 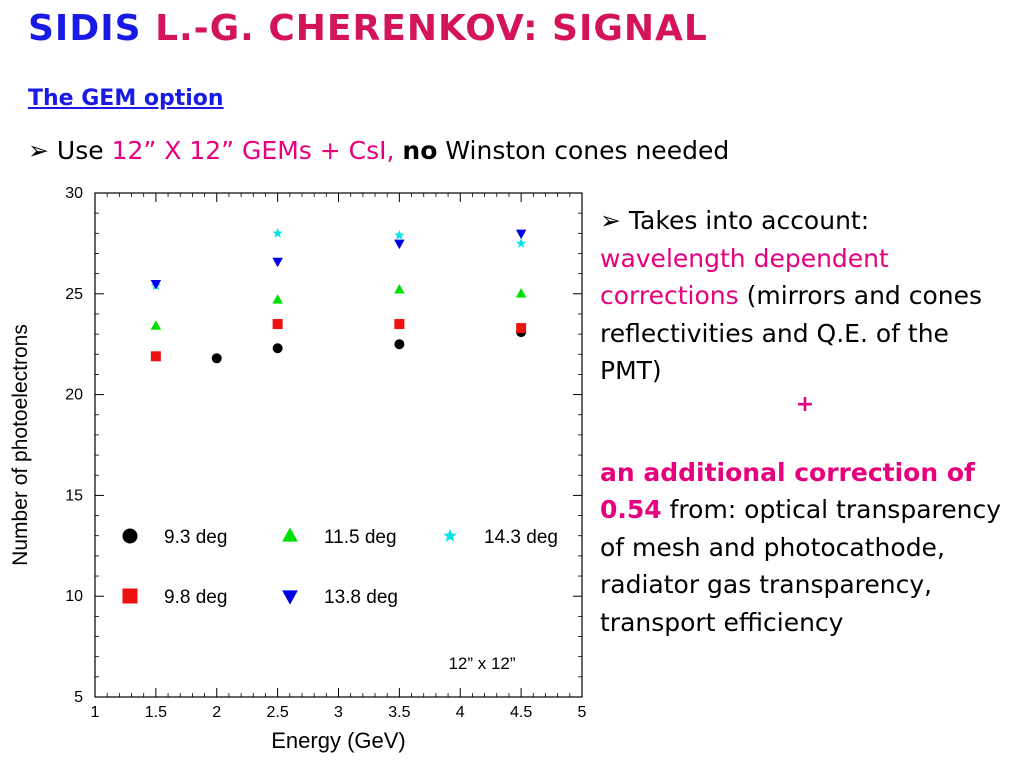 What do you see at coordinates (216, 712) in the screenshot?
I see `x-tick-label: 2` at bounding box center [216, 712].